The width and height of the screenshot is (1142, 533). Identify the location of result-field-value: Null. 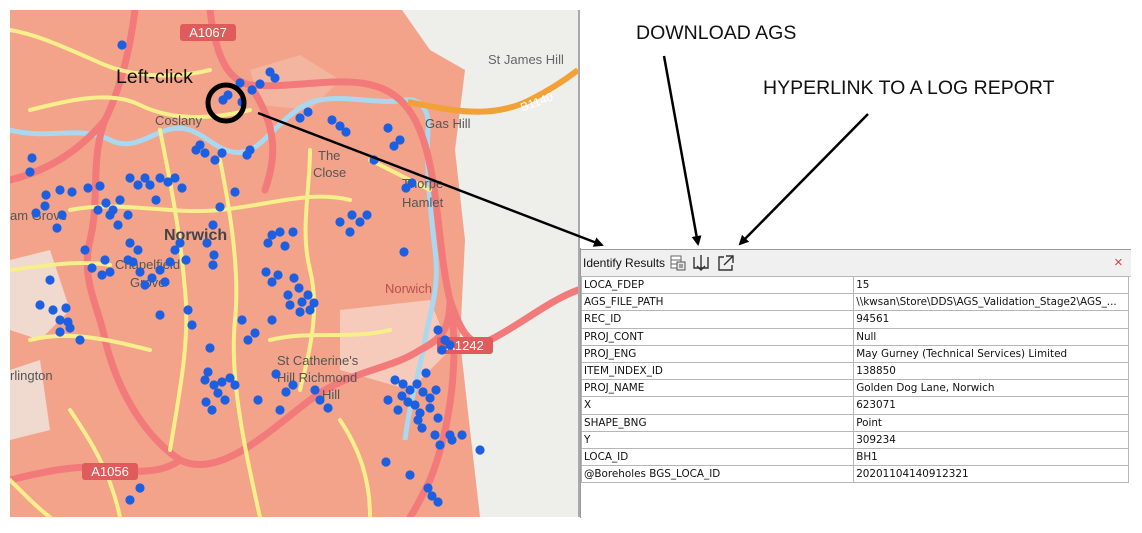
(991, 336).